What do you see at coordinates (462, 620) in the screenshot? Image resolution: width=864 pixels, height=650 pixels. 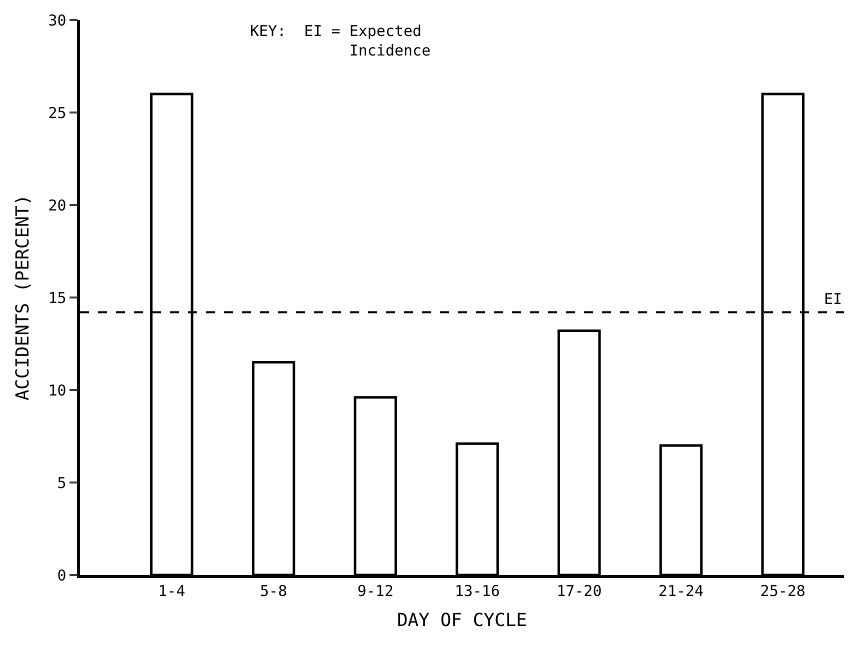 I see `x-axis-title: DAY OF CYCLE` at bounding box center [462, 620].